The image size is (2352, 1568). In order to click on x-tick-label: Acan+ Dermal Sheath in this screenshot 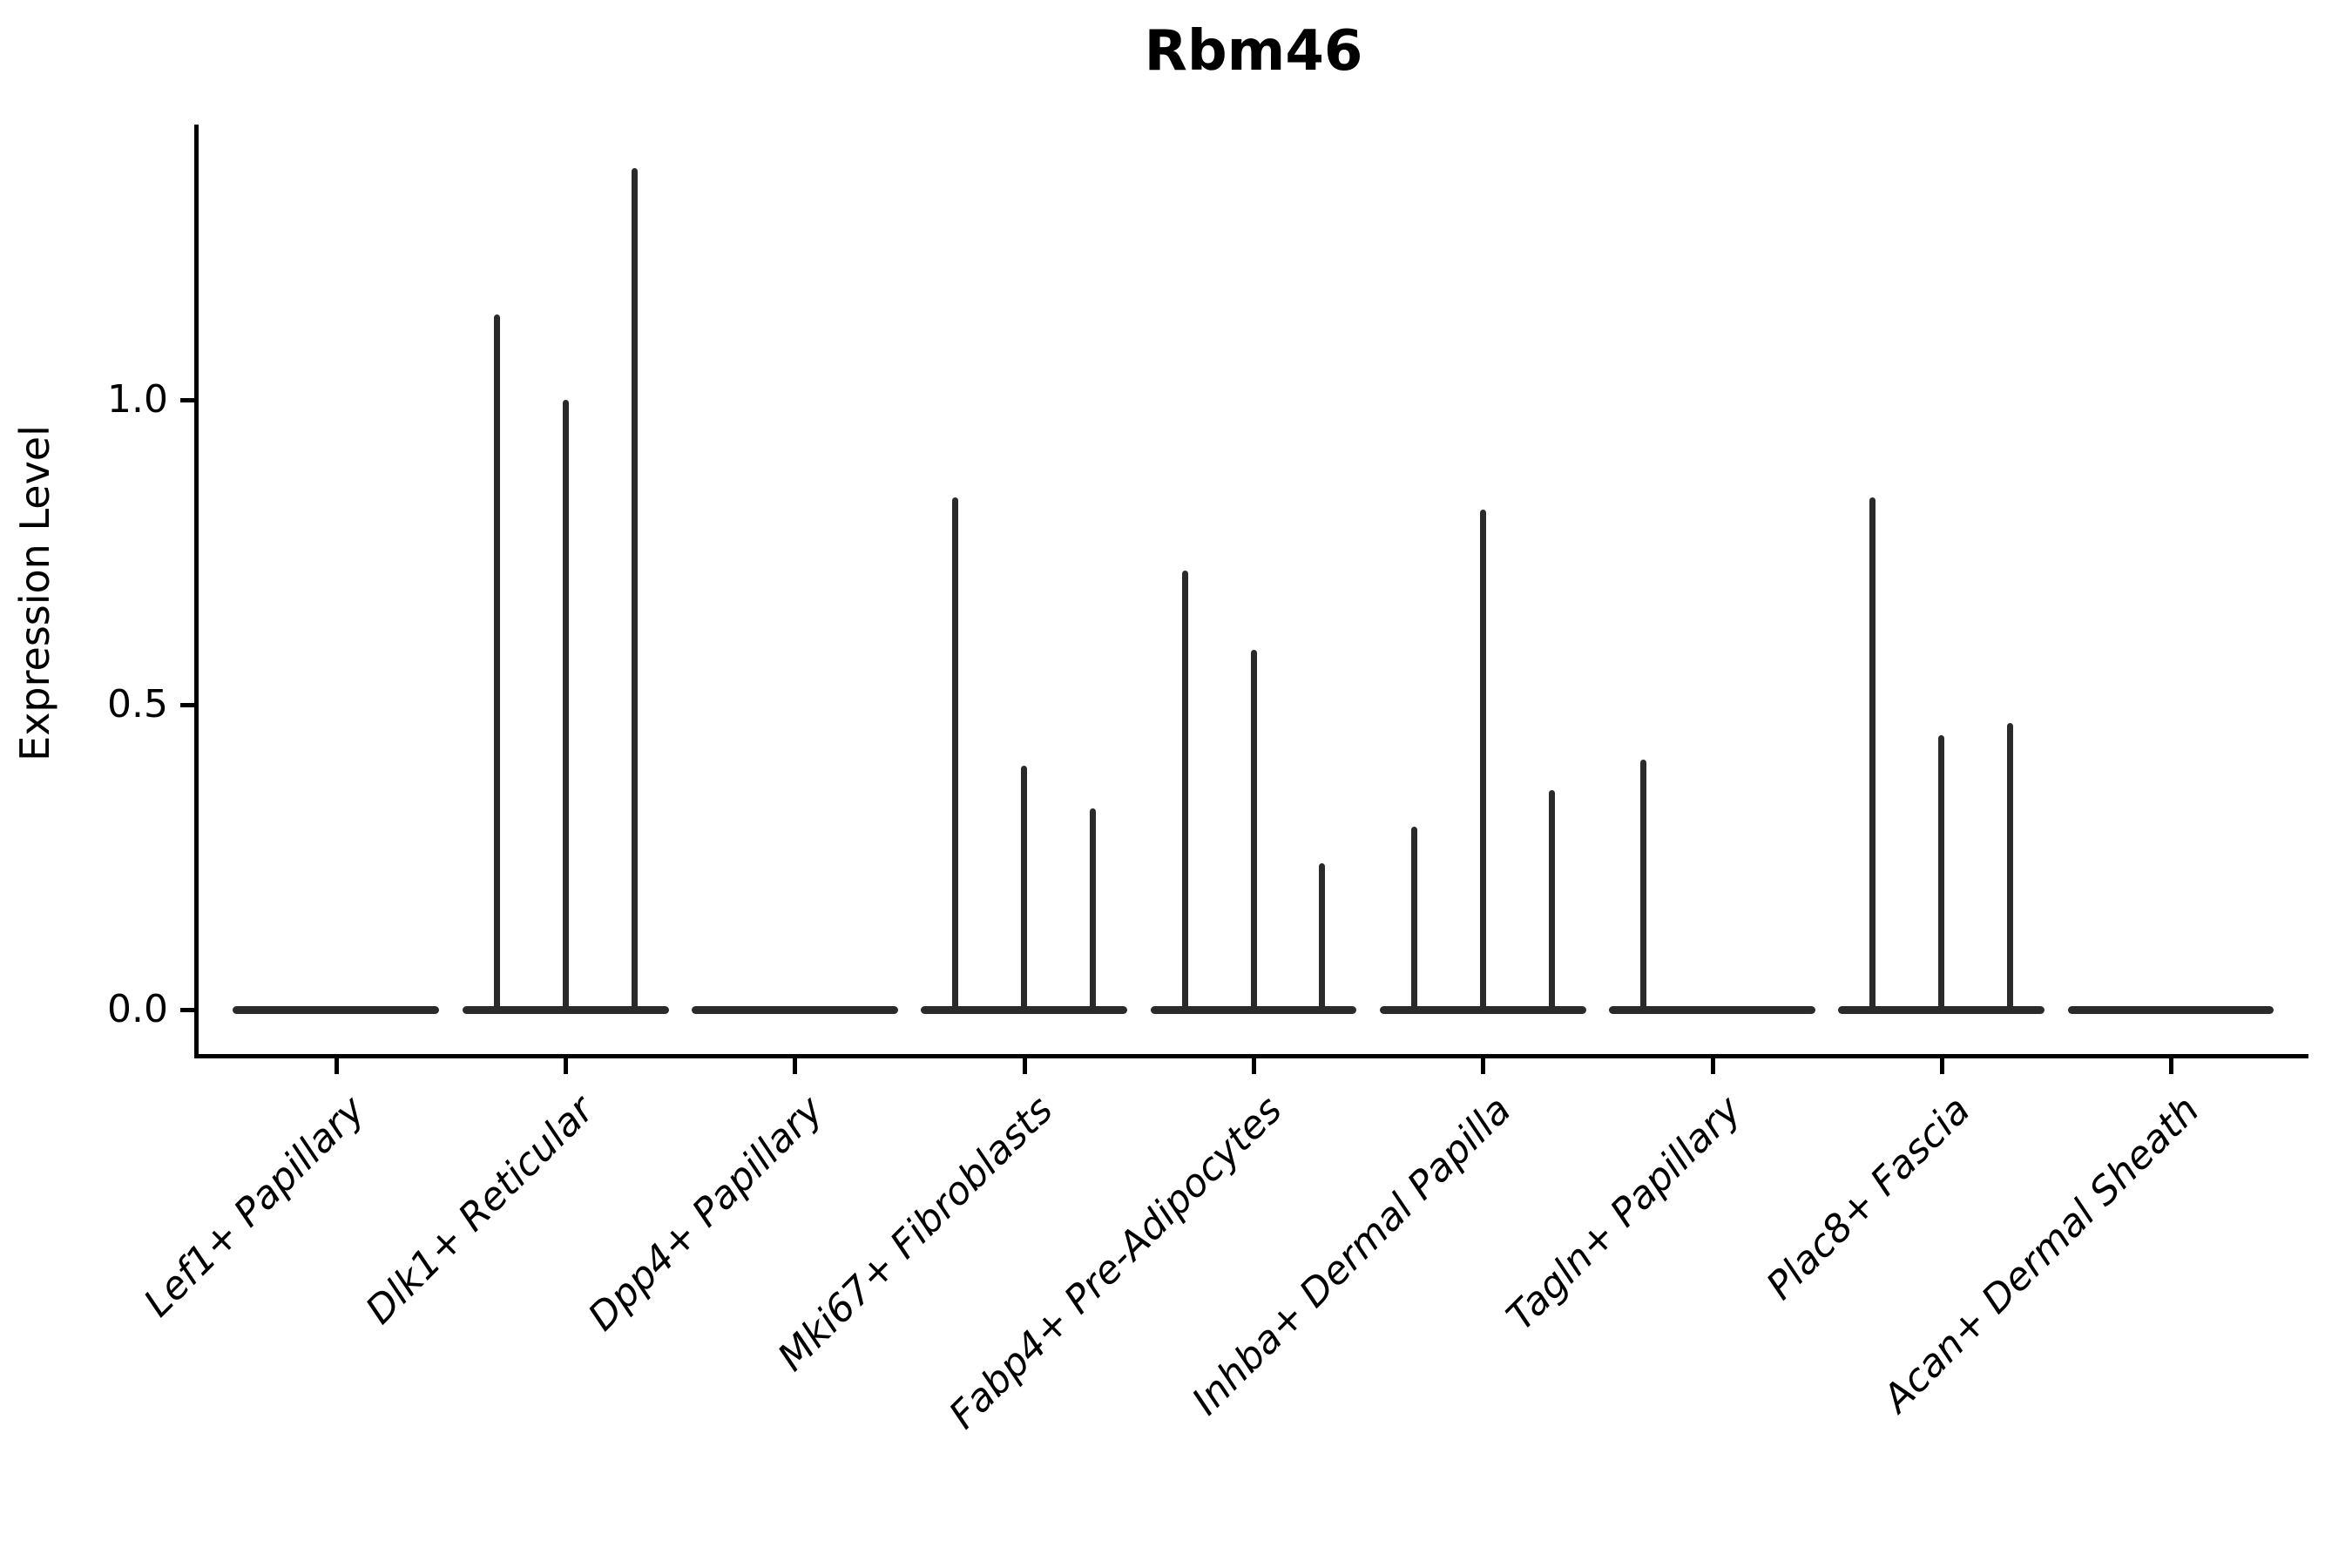, I will do `click(2041, 1254)`.